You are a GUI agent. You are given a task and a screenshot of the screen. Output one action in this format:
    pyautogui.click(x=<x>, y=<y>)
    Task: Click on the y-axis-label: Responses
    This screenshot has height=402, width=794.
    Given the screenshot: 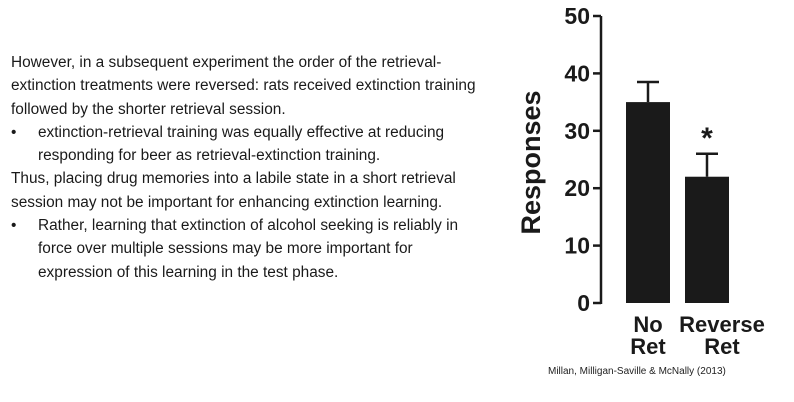 What is the action you would take?
    pyautogui.click(x=531, y=162)
    